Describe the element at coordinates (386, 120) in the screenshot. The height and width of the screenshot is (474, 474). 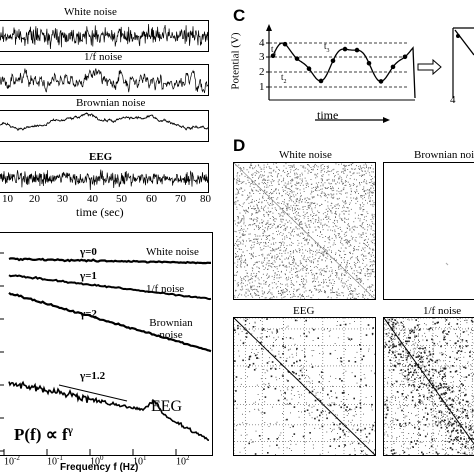
I see `schematic-time-arrowhead` at that location.